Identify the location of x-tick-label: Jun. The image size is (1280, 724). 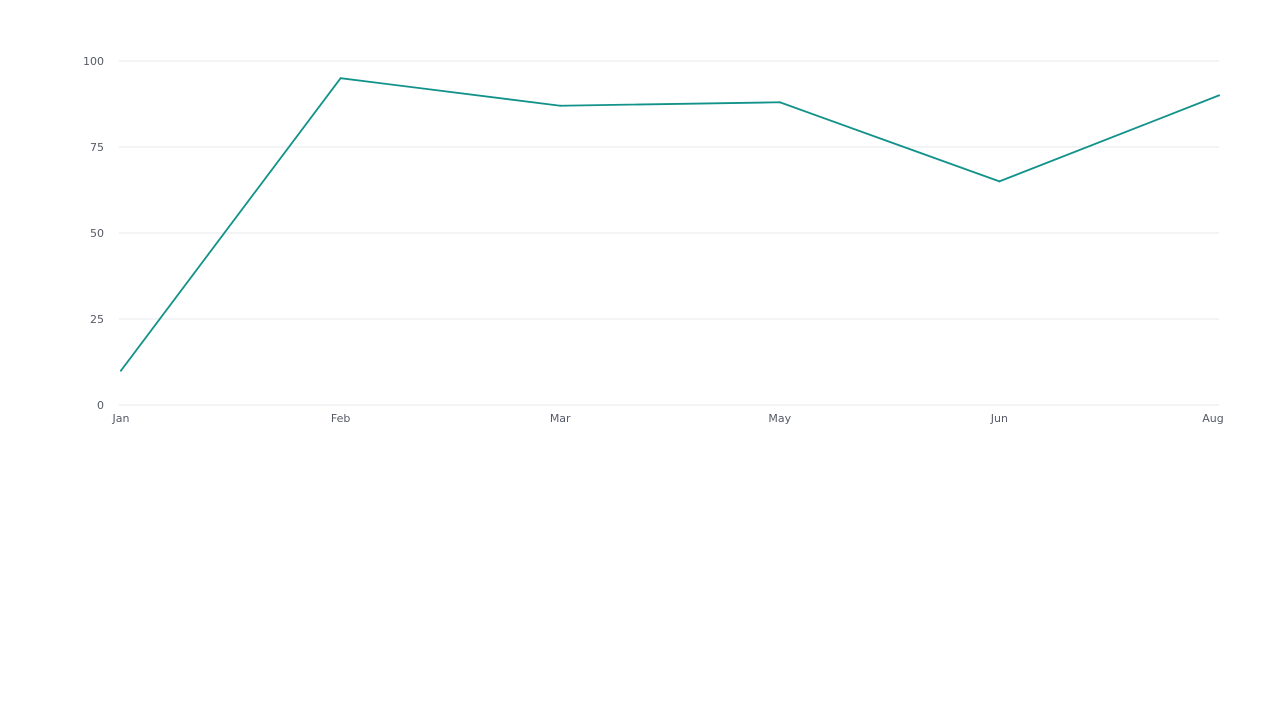
(999, 418).